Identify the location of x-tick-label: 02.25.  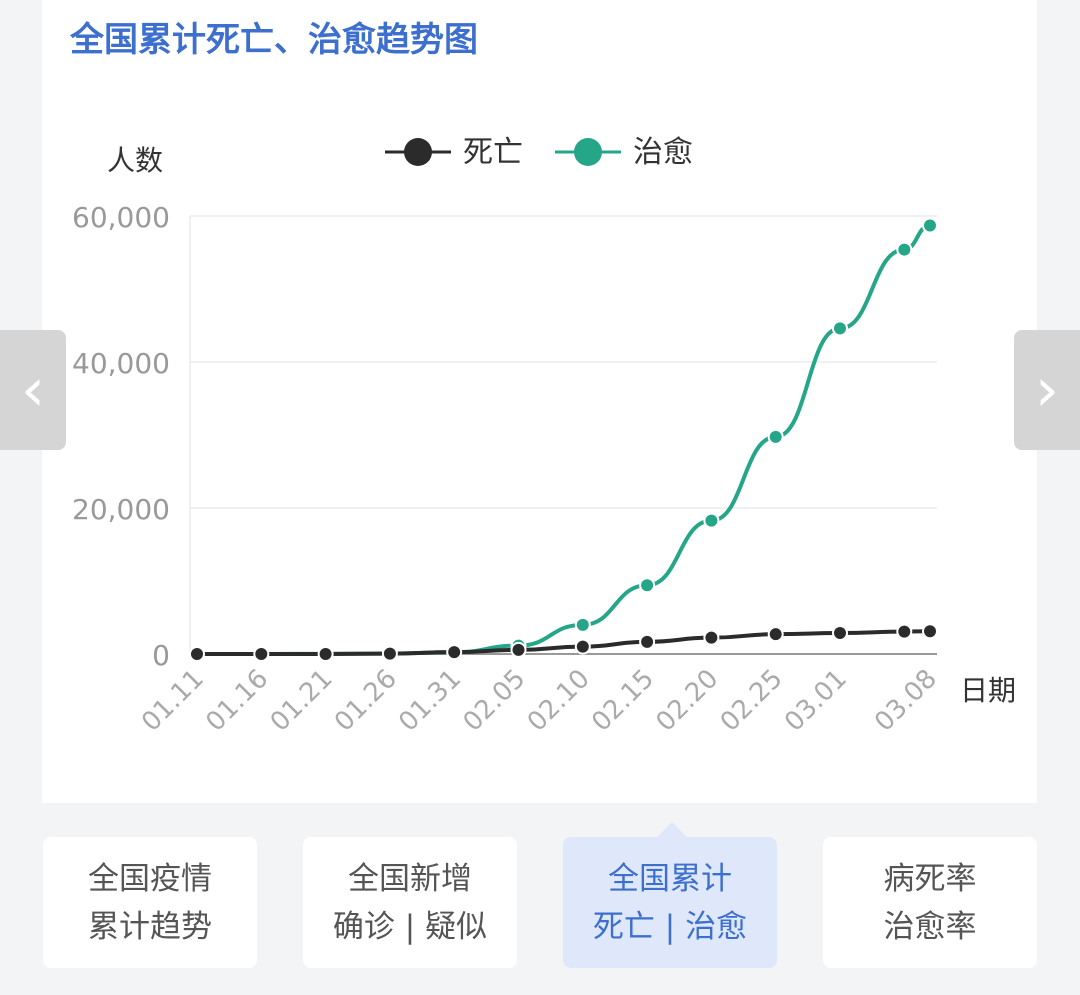
(752, 701).